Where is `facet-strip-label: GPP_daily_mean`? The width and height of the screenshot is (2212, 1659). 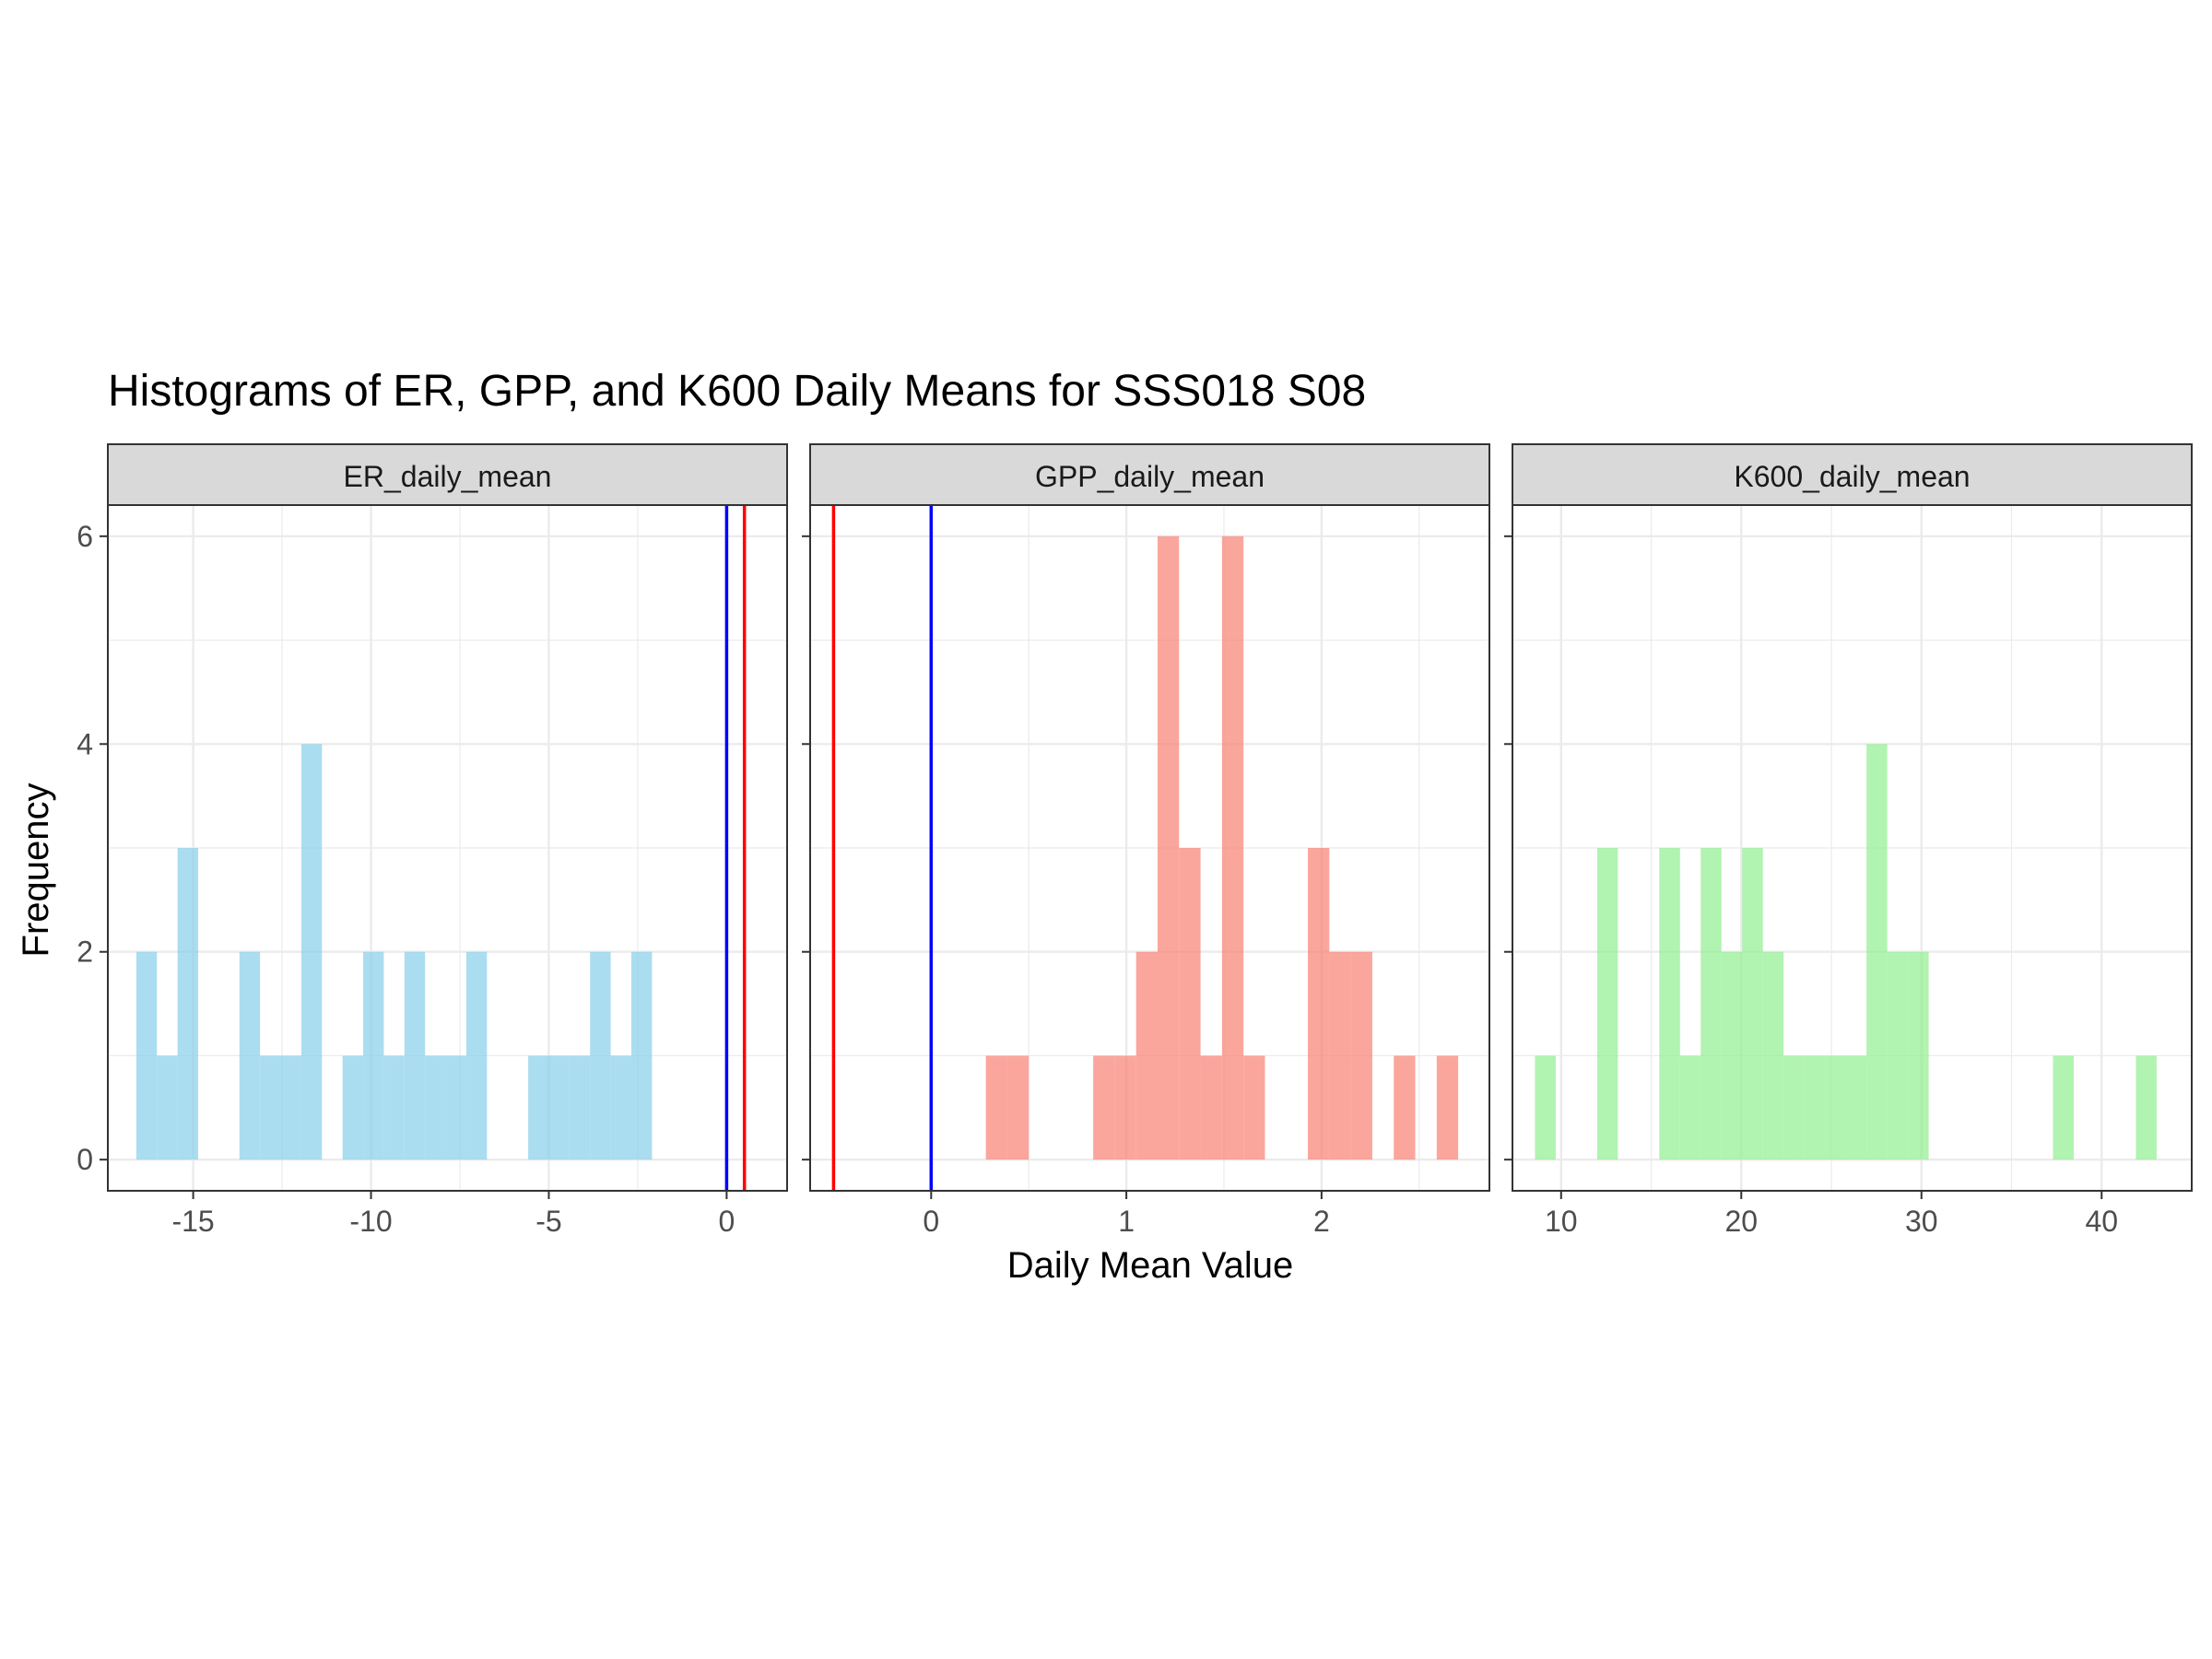
facet-strip-label: GPP_daily_mean is located at coordinates (1150, 476).